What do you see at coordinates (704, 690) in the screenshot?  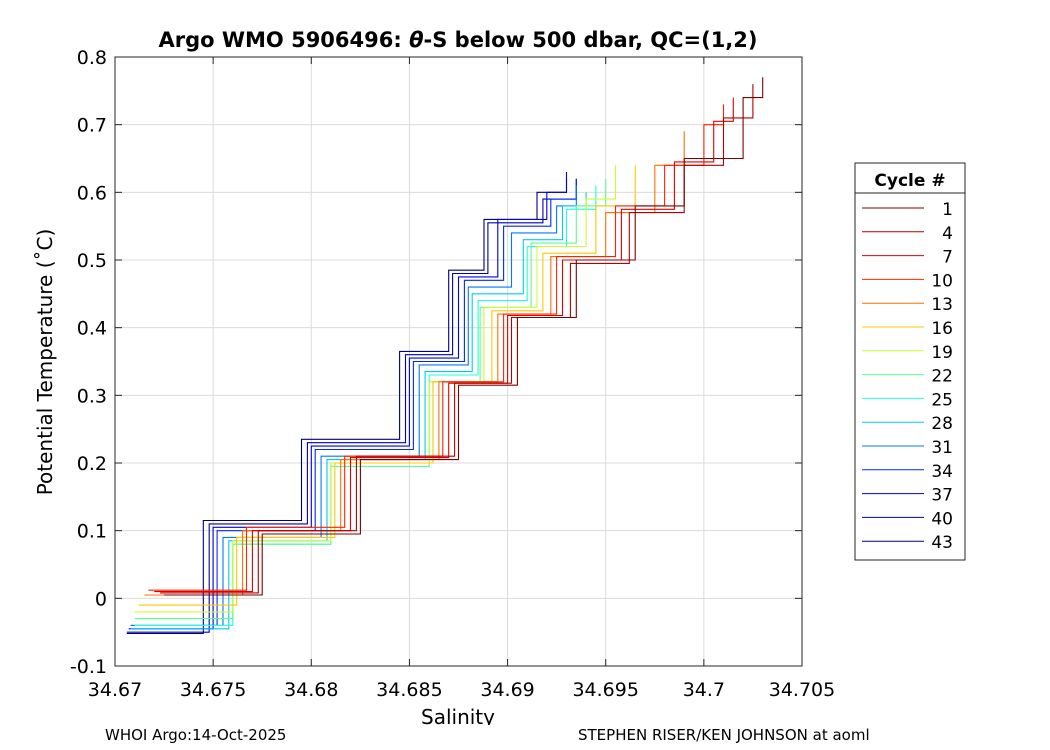 I see `x-tick-label: 34.7` at bounding box center [704, 690].